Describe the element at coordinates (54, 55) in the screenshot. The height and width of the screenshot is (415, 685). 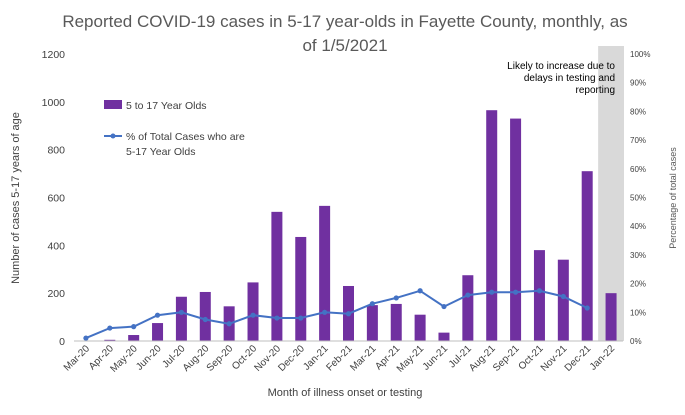
I see `y-tick-1200: 1200` at that location.